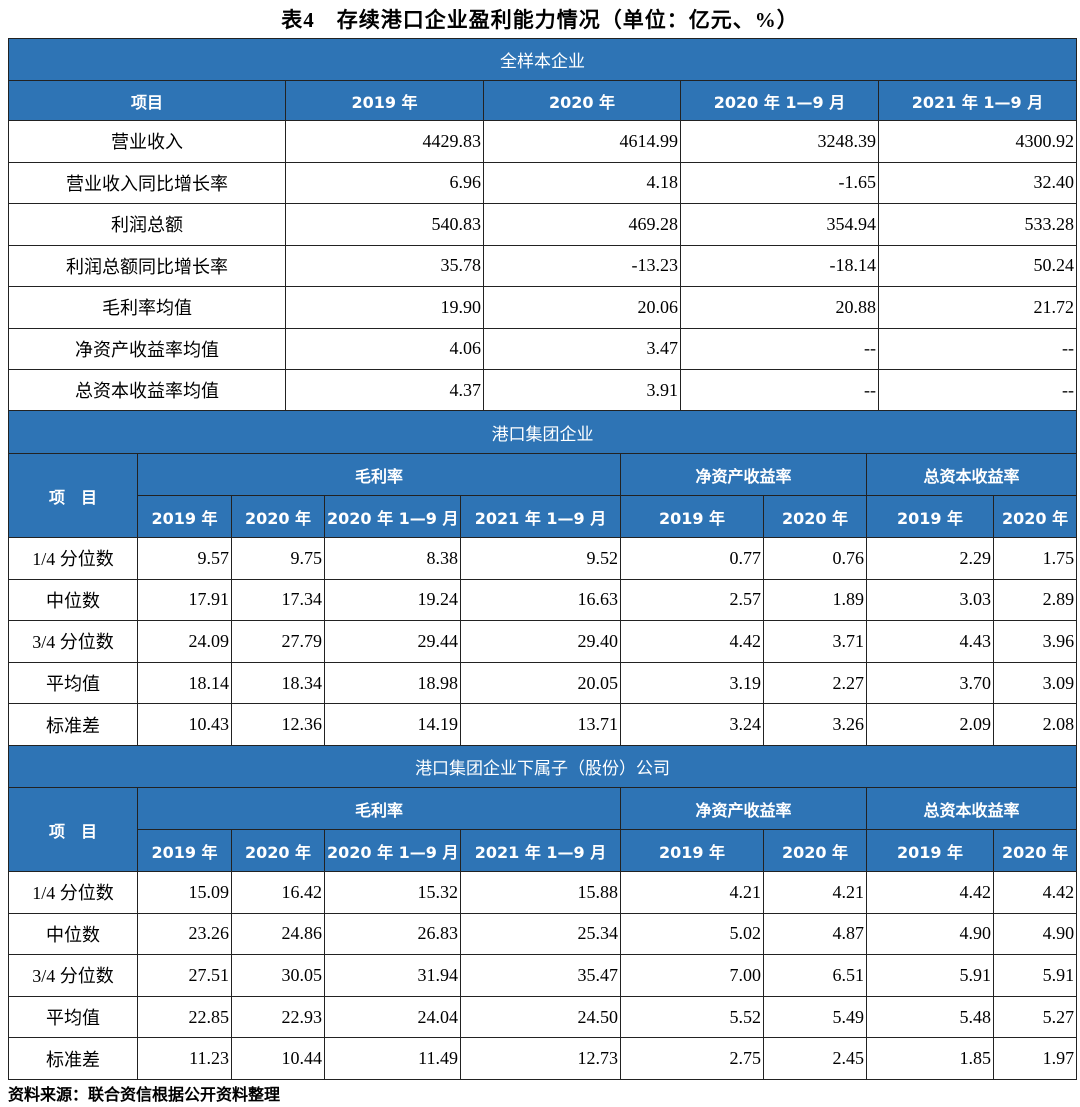 This screenshot has height=1107, width=1080. Describe the element at coordinates (542, 141) in the screenshot. I see `table-row: 营业收入 4429.83 4614.99 3248.39 4300.92` at that location.